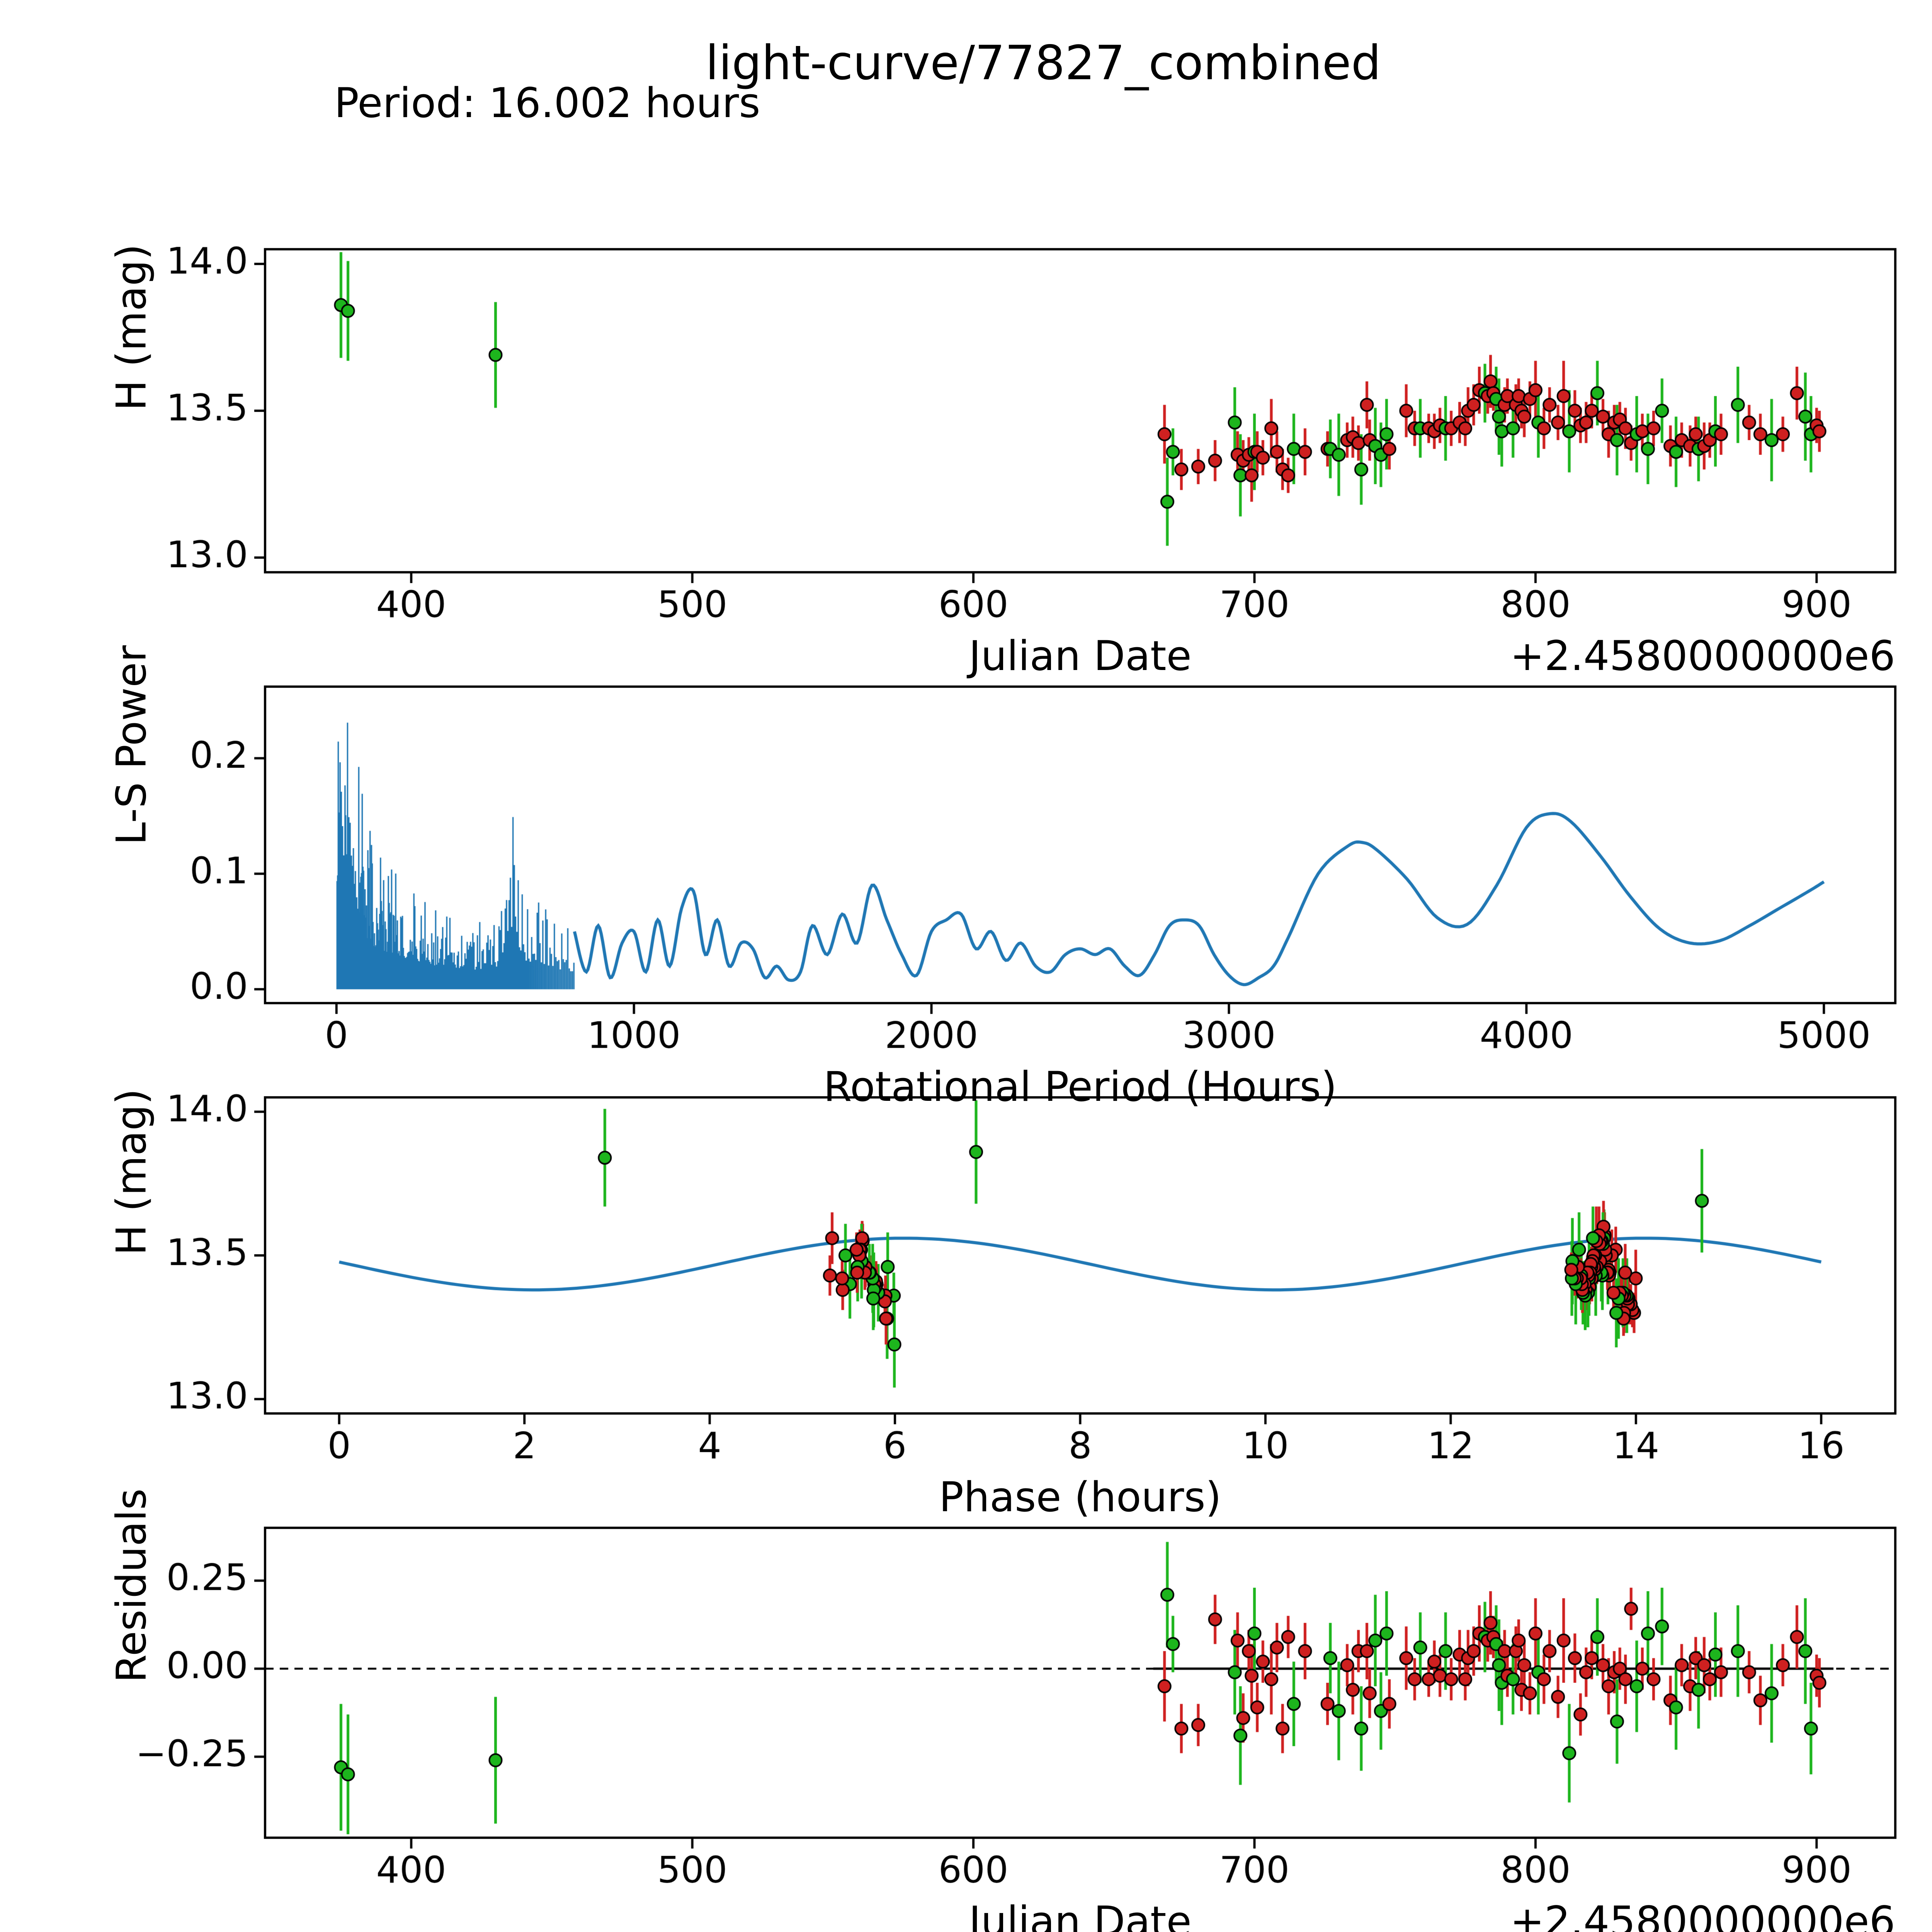 This screenshot has height=1932, width=1932. What do you see at coordinates (1080, 1497) in the screenshot?
I see `xlabel-phase: Phase (hours)` at bounding box center [1080, 1497].